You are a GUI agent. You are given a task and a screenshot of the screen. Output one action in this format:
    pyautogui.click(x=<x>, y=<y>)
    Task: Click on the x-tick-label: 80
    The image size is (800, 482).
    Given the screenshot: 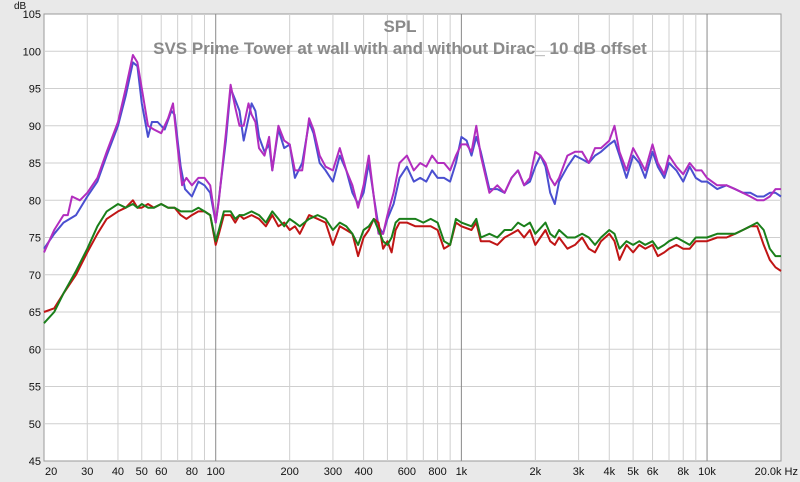 What is the action you would take?
    pyautogui.click(x=192, y=472)
    